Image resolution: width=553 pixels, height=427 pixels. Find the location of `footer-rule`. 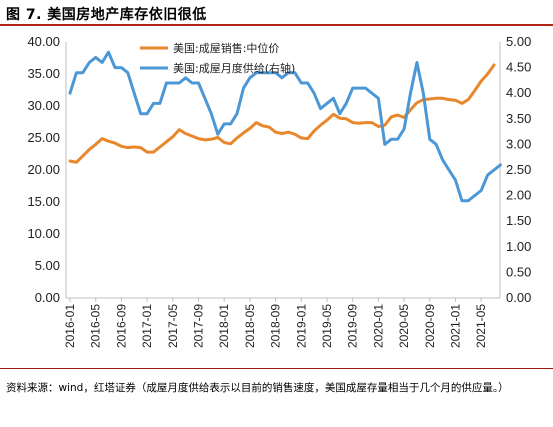

footer-rule is located at coordinates (276, 368).